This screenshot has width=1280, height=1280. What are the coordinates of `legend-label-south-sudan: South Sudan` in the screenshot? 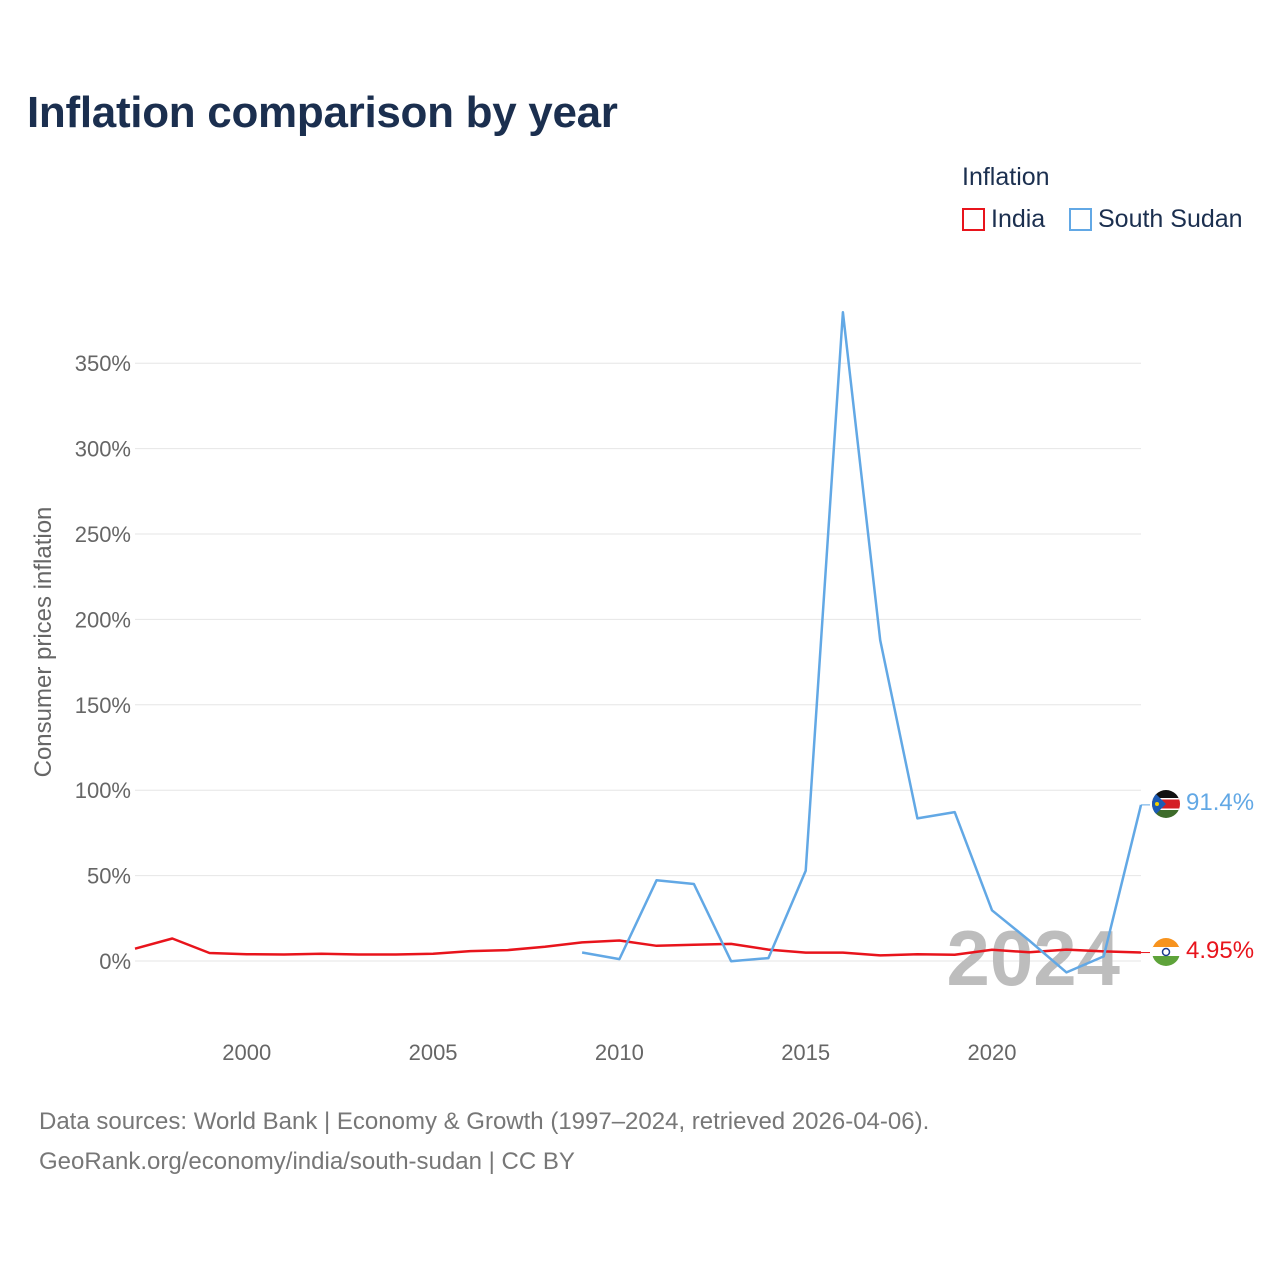 It's located at (1170, 219).